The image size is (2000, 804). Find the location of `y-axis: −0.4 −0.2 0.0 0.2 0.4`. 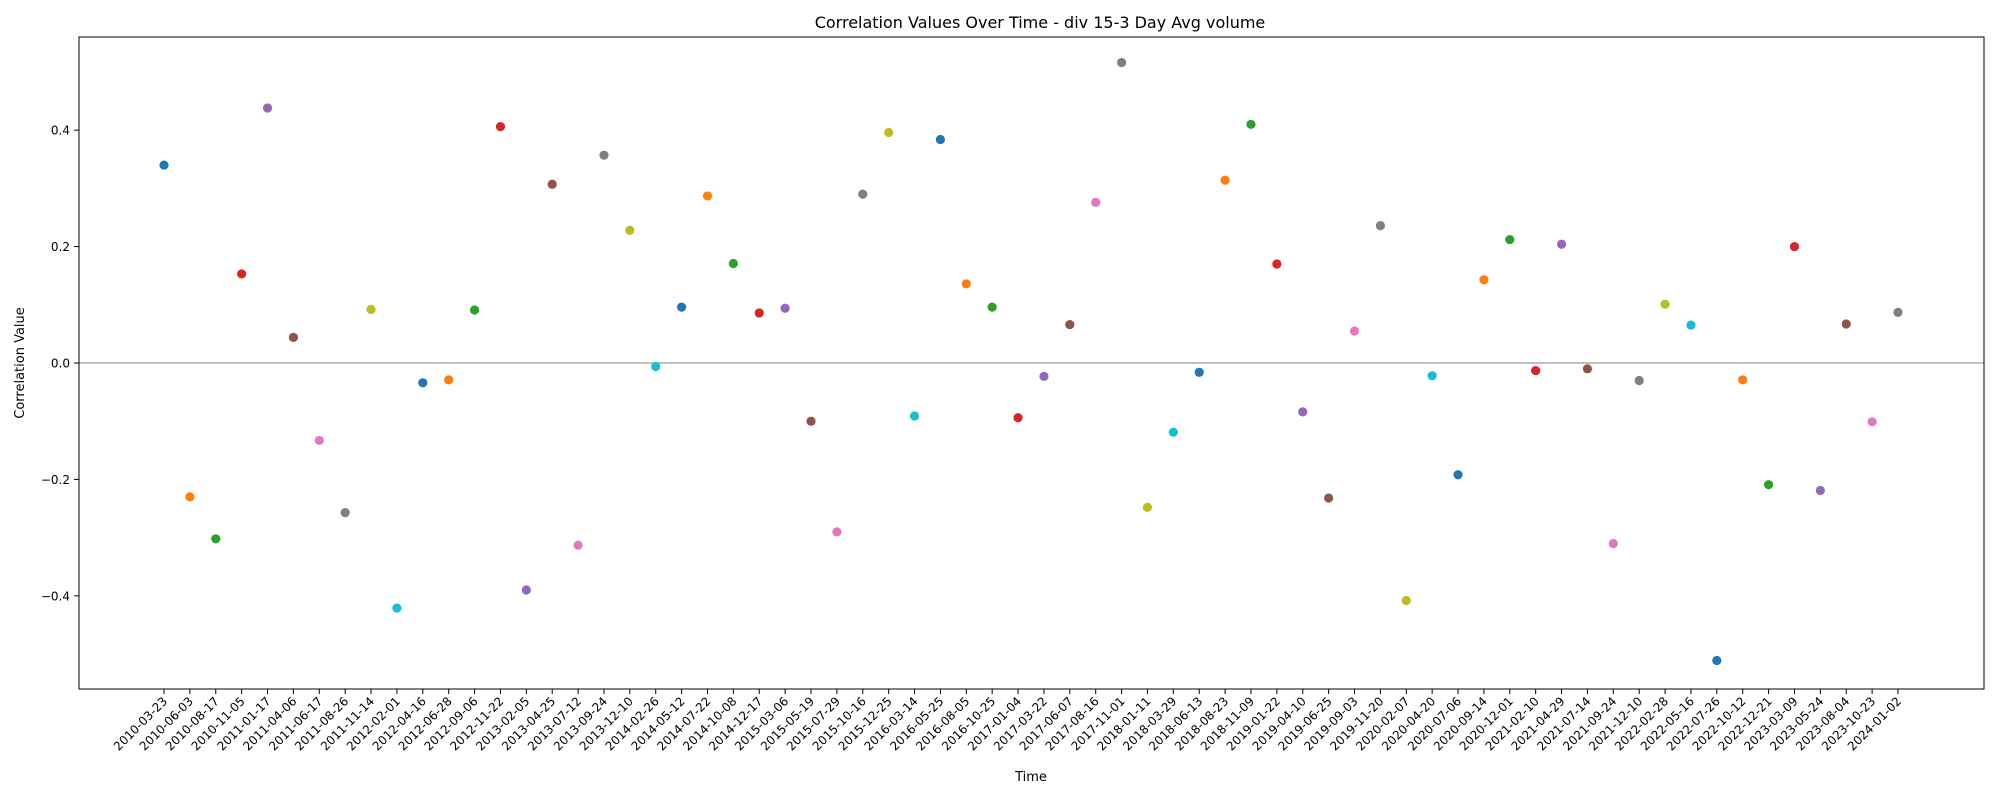

y-axis: −0.4 −0.2 0.0 0.2 0.4 is located at coordinates (60, 363).